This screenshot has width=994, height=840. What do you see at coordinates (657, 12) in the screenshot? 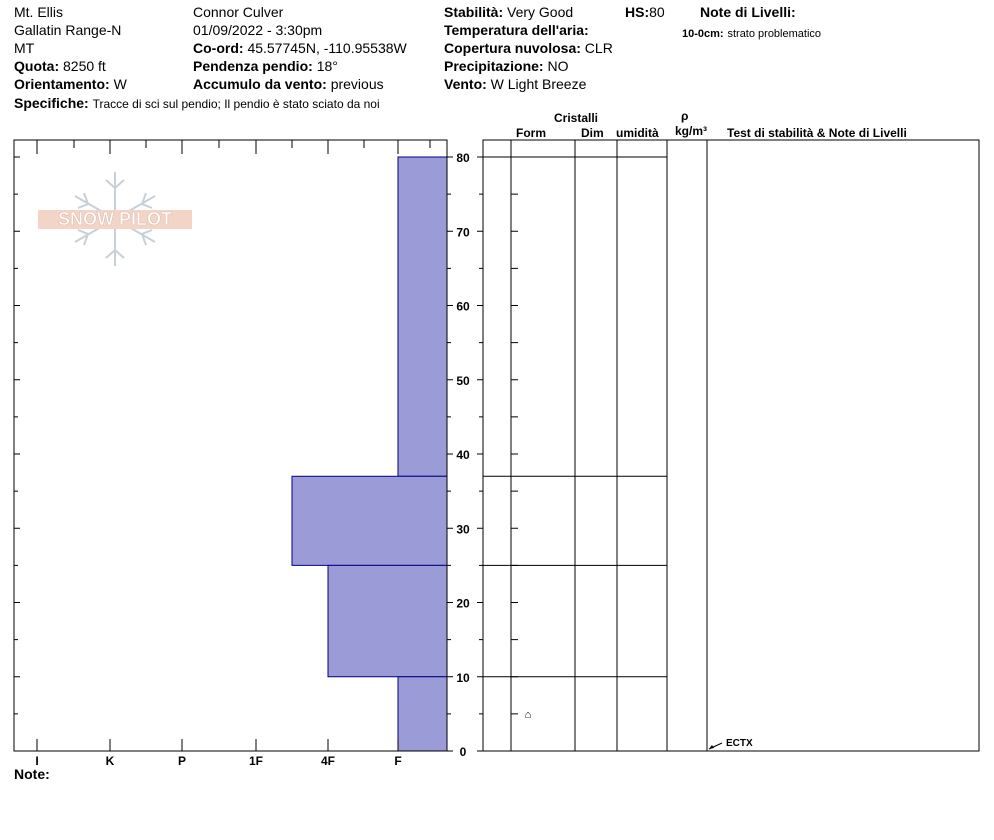
I see `hs-value: 80` at bounding box center [657, 12].